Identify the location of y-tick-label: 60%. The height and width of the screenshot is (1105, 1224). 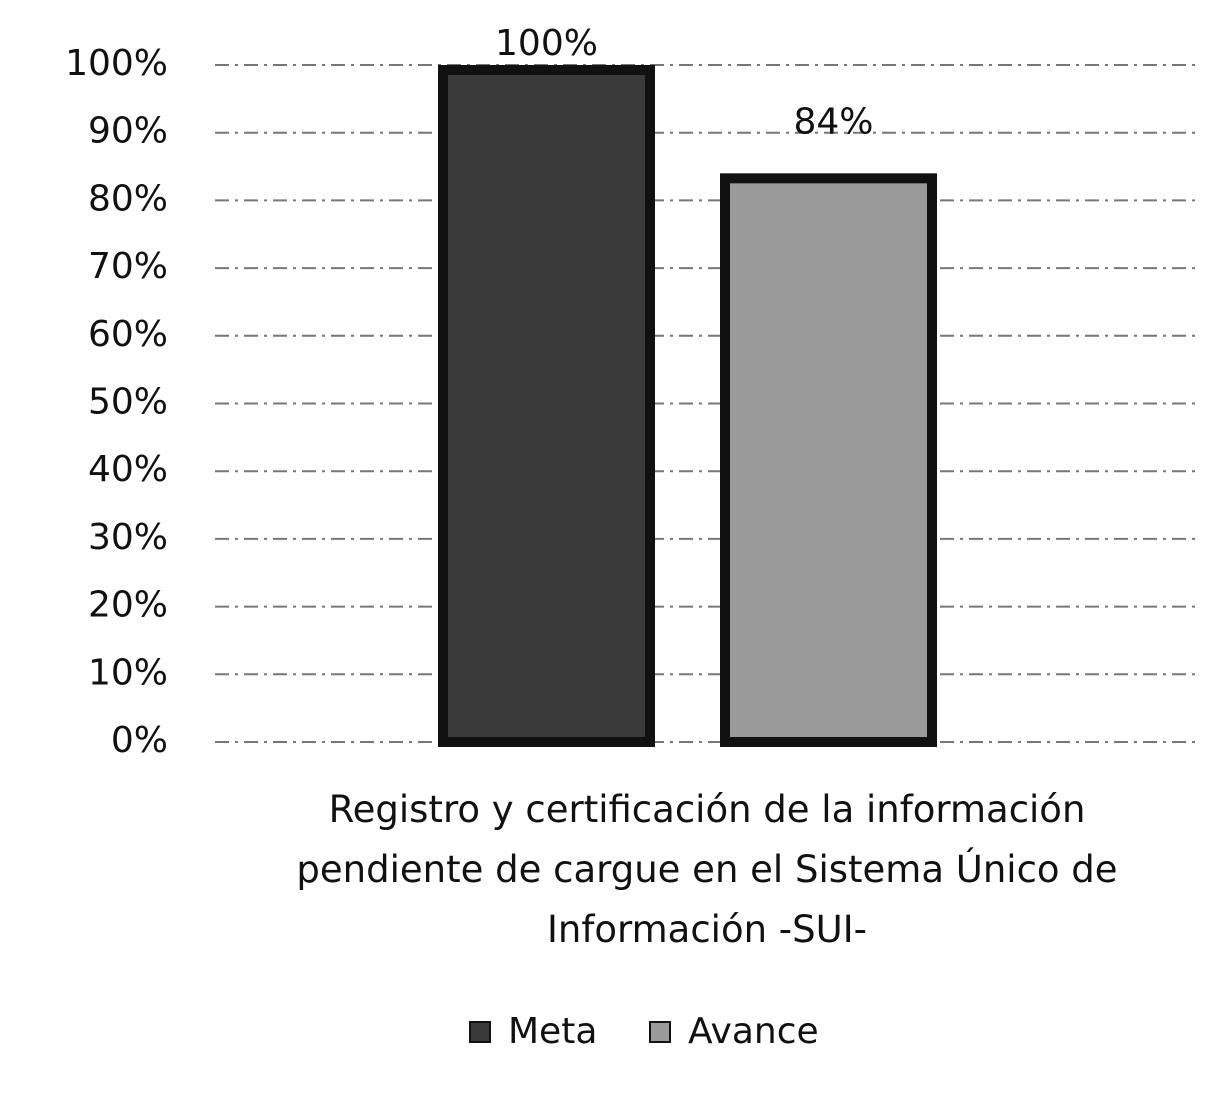
(128, 334).